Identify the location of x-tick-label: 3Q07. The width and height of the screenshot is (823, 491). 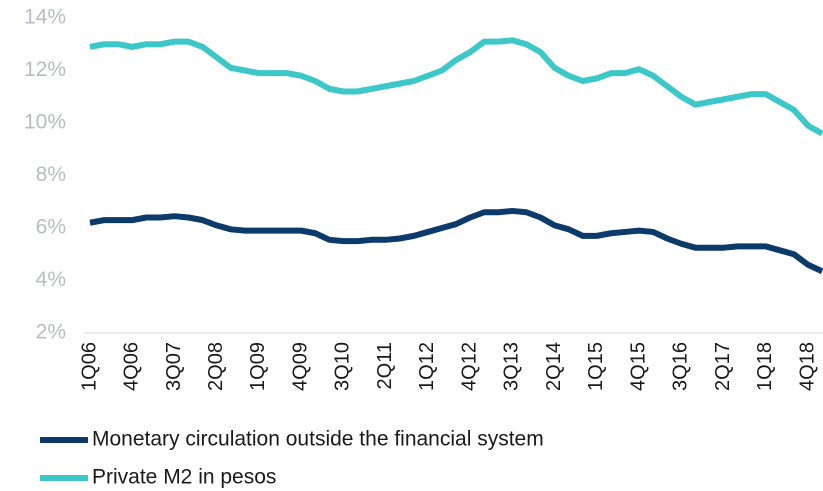
(174, 366).